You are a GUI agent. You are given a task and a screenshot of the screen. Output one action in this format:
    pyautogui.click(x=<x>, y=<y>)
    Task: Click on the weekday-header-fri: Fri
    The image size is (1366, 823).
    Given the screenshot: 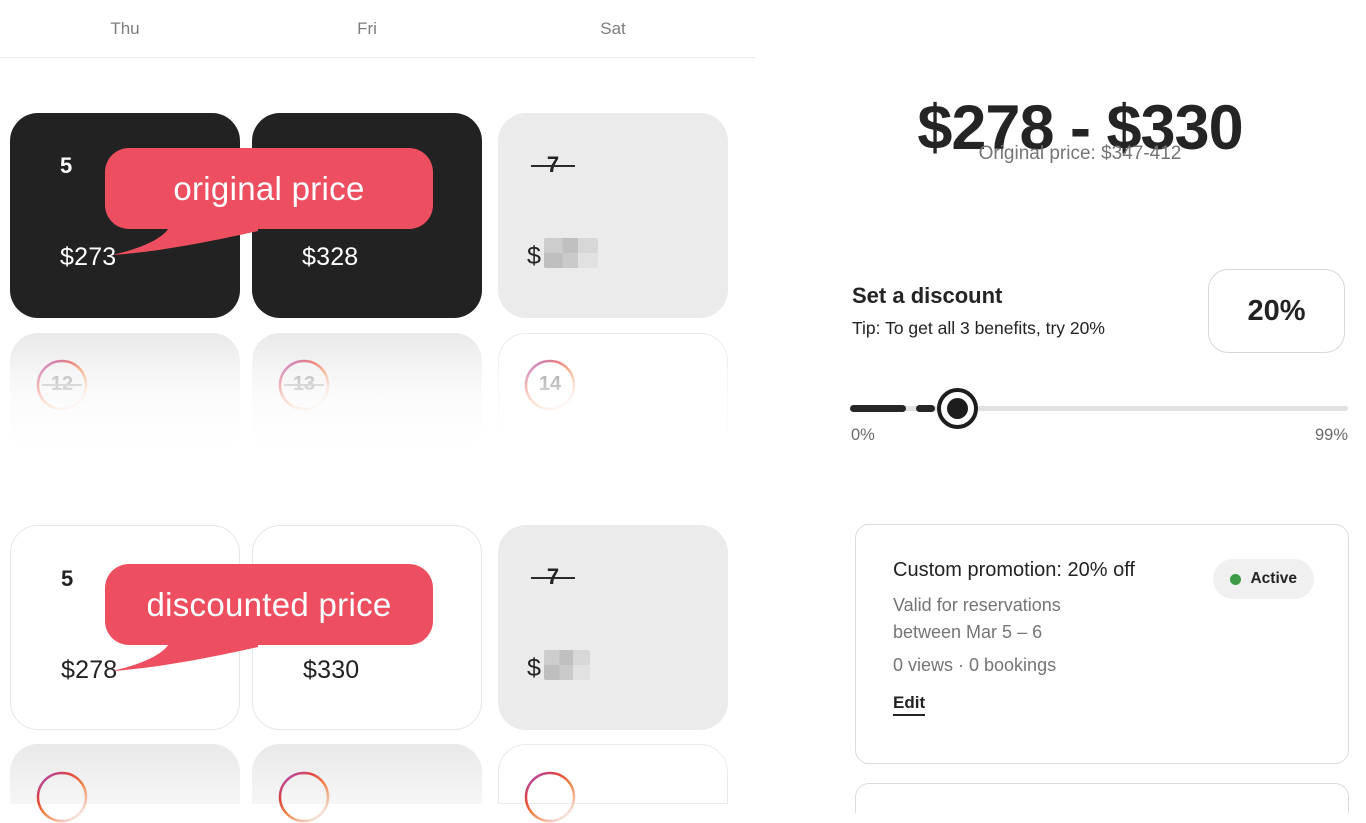 What is the action you would take?
    pyautogui.click(x=367, y=28)
    